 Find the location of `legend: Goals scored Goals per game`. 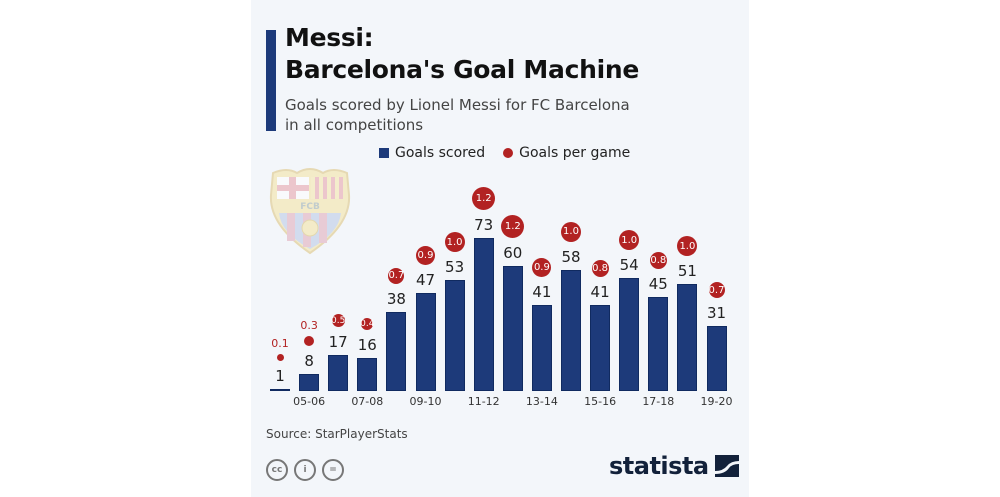

legend: Goals scored Goals per game is located at coordinates (504, 153).